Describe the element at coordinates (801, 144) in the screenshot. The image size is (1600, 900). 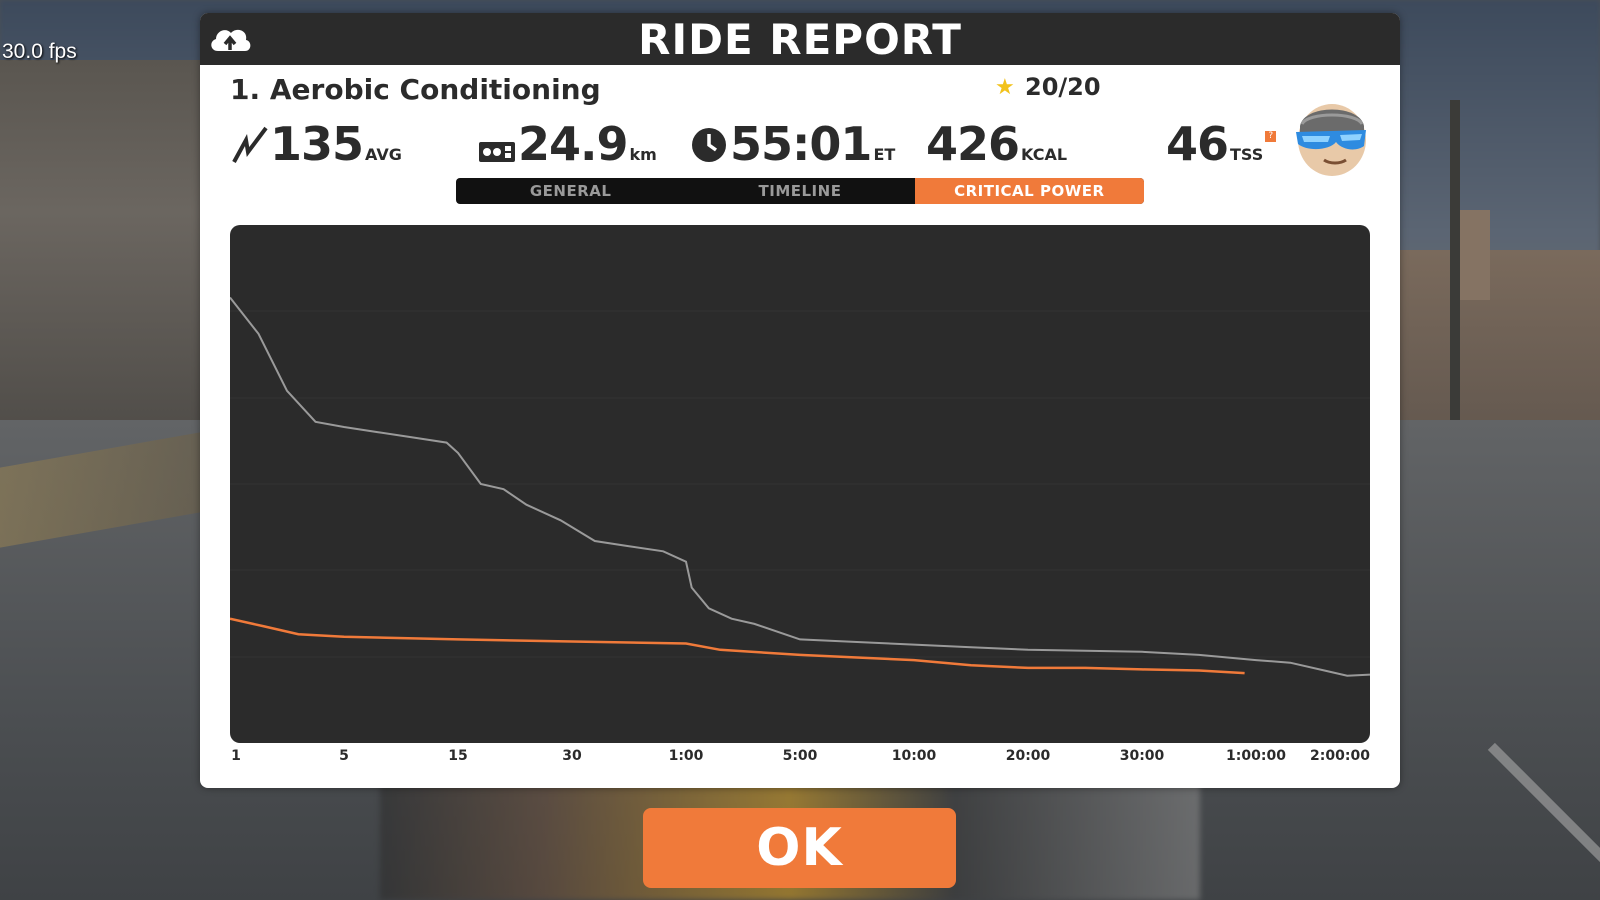
I see `elapsed-time-value: 55:01` at that location.